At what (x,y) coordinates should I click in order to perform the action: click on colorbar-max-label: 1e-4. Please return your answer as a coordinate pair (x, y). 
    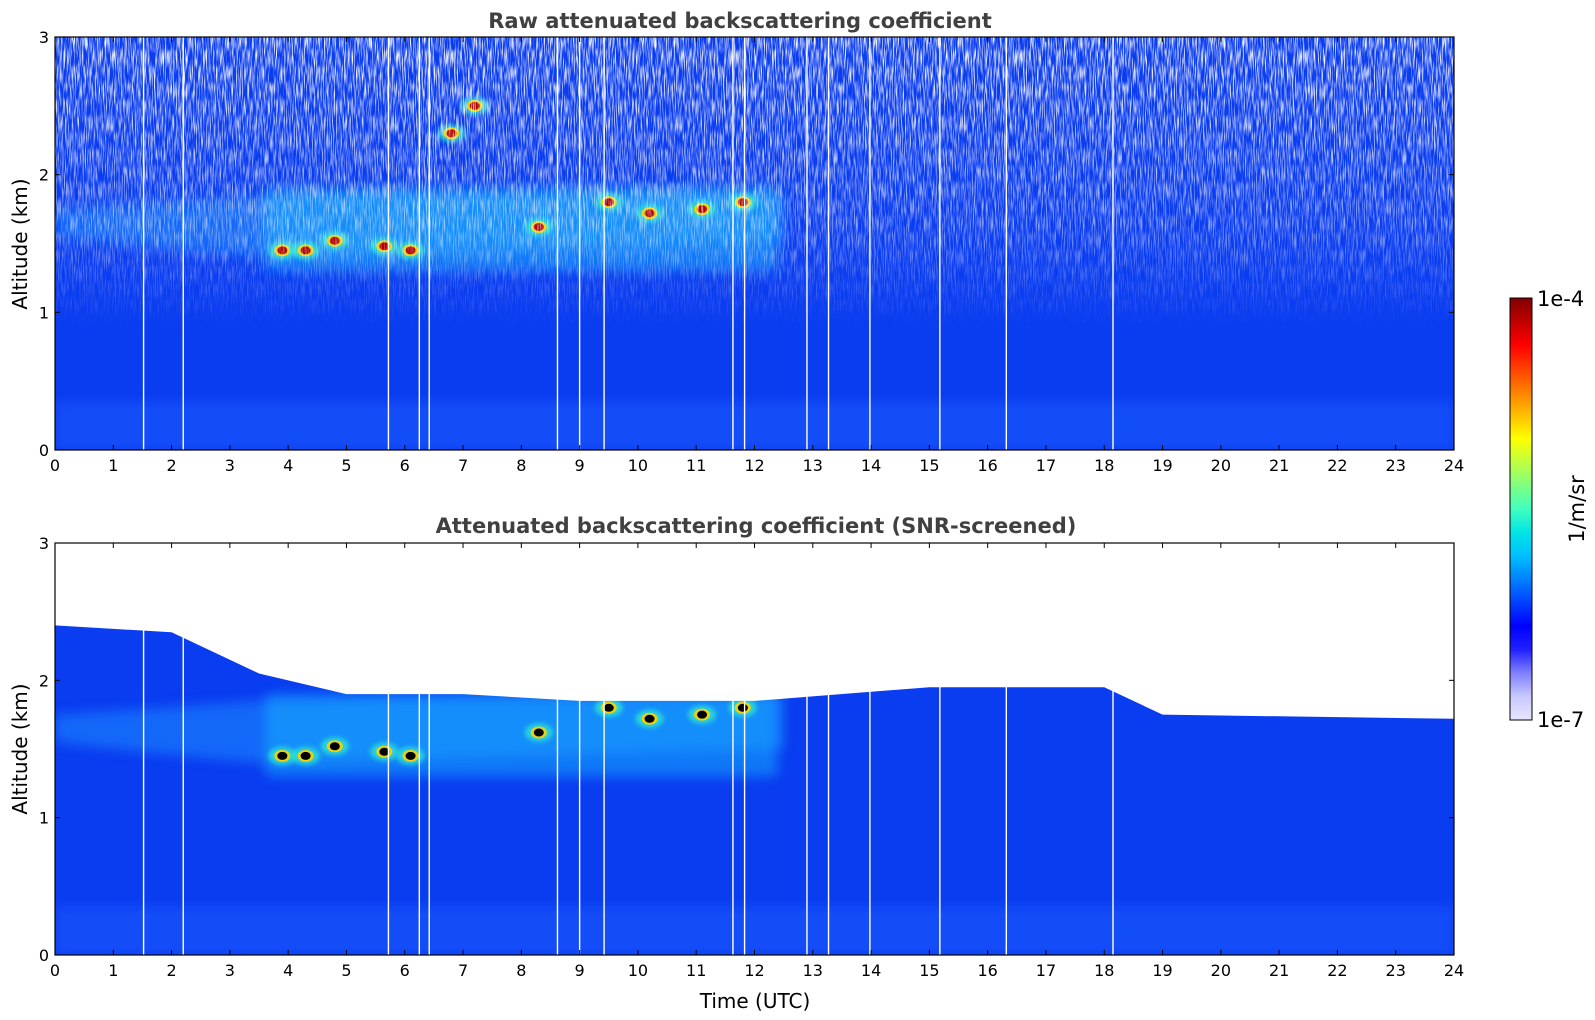
    Looking at the image, I should click on (1560, 299).